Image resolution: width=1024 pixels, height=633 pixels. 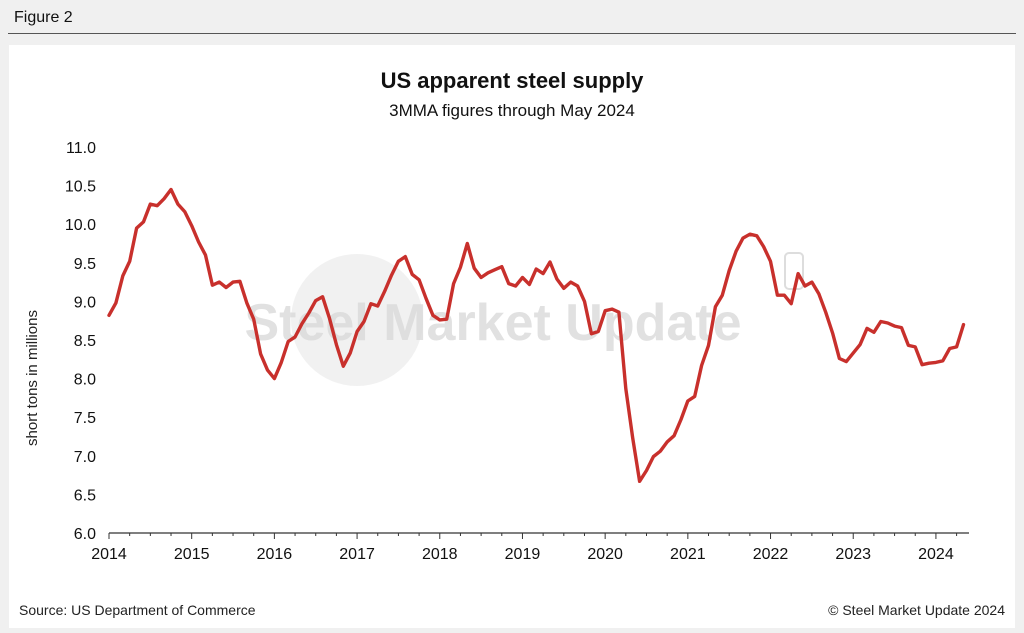 What do you see at coordinates (85, 534) in the screenshot?
I see `y-tick-label: 6.0` at bounding box center [85, 534].